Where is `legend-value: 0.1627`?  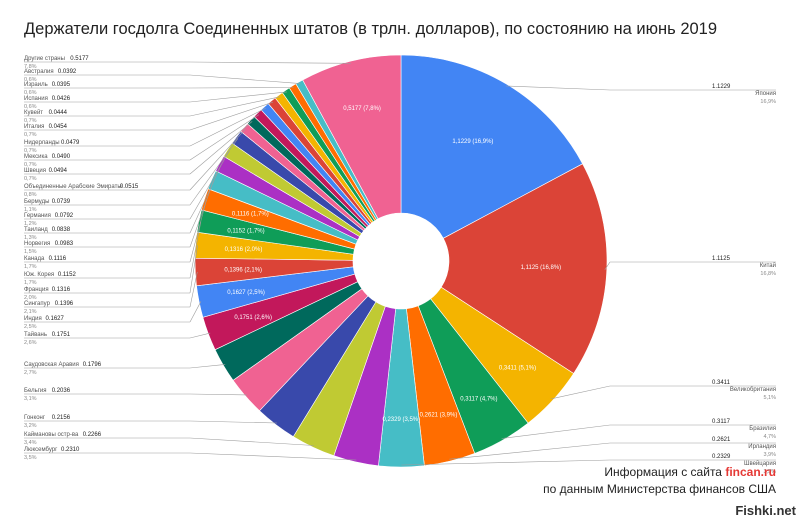
legend-value: 0.1627 is located at coordinates (55, 319).